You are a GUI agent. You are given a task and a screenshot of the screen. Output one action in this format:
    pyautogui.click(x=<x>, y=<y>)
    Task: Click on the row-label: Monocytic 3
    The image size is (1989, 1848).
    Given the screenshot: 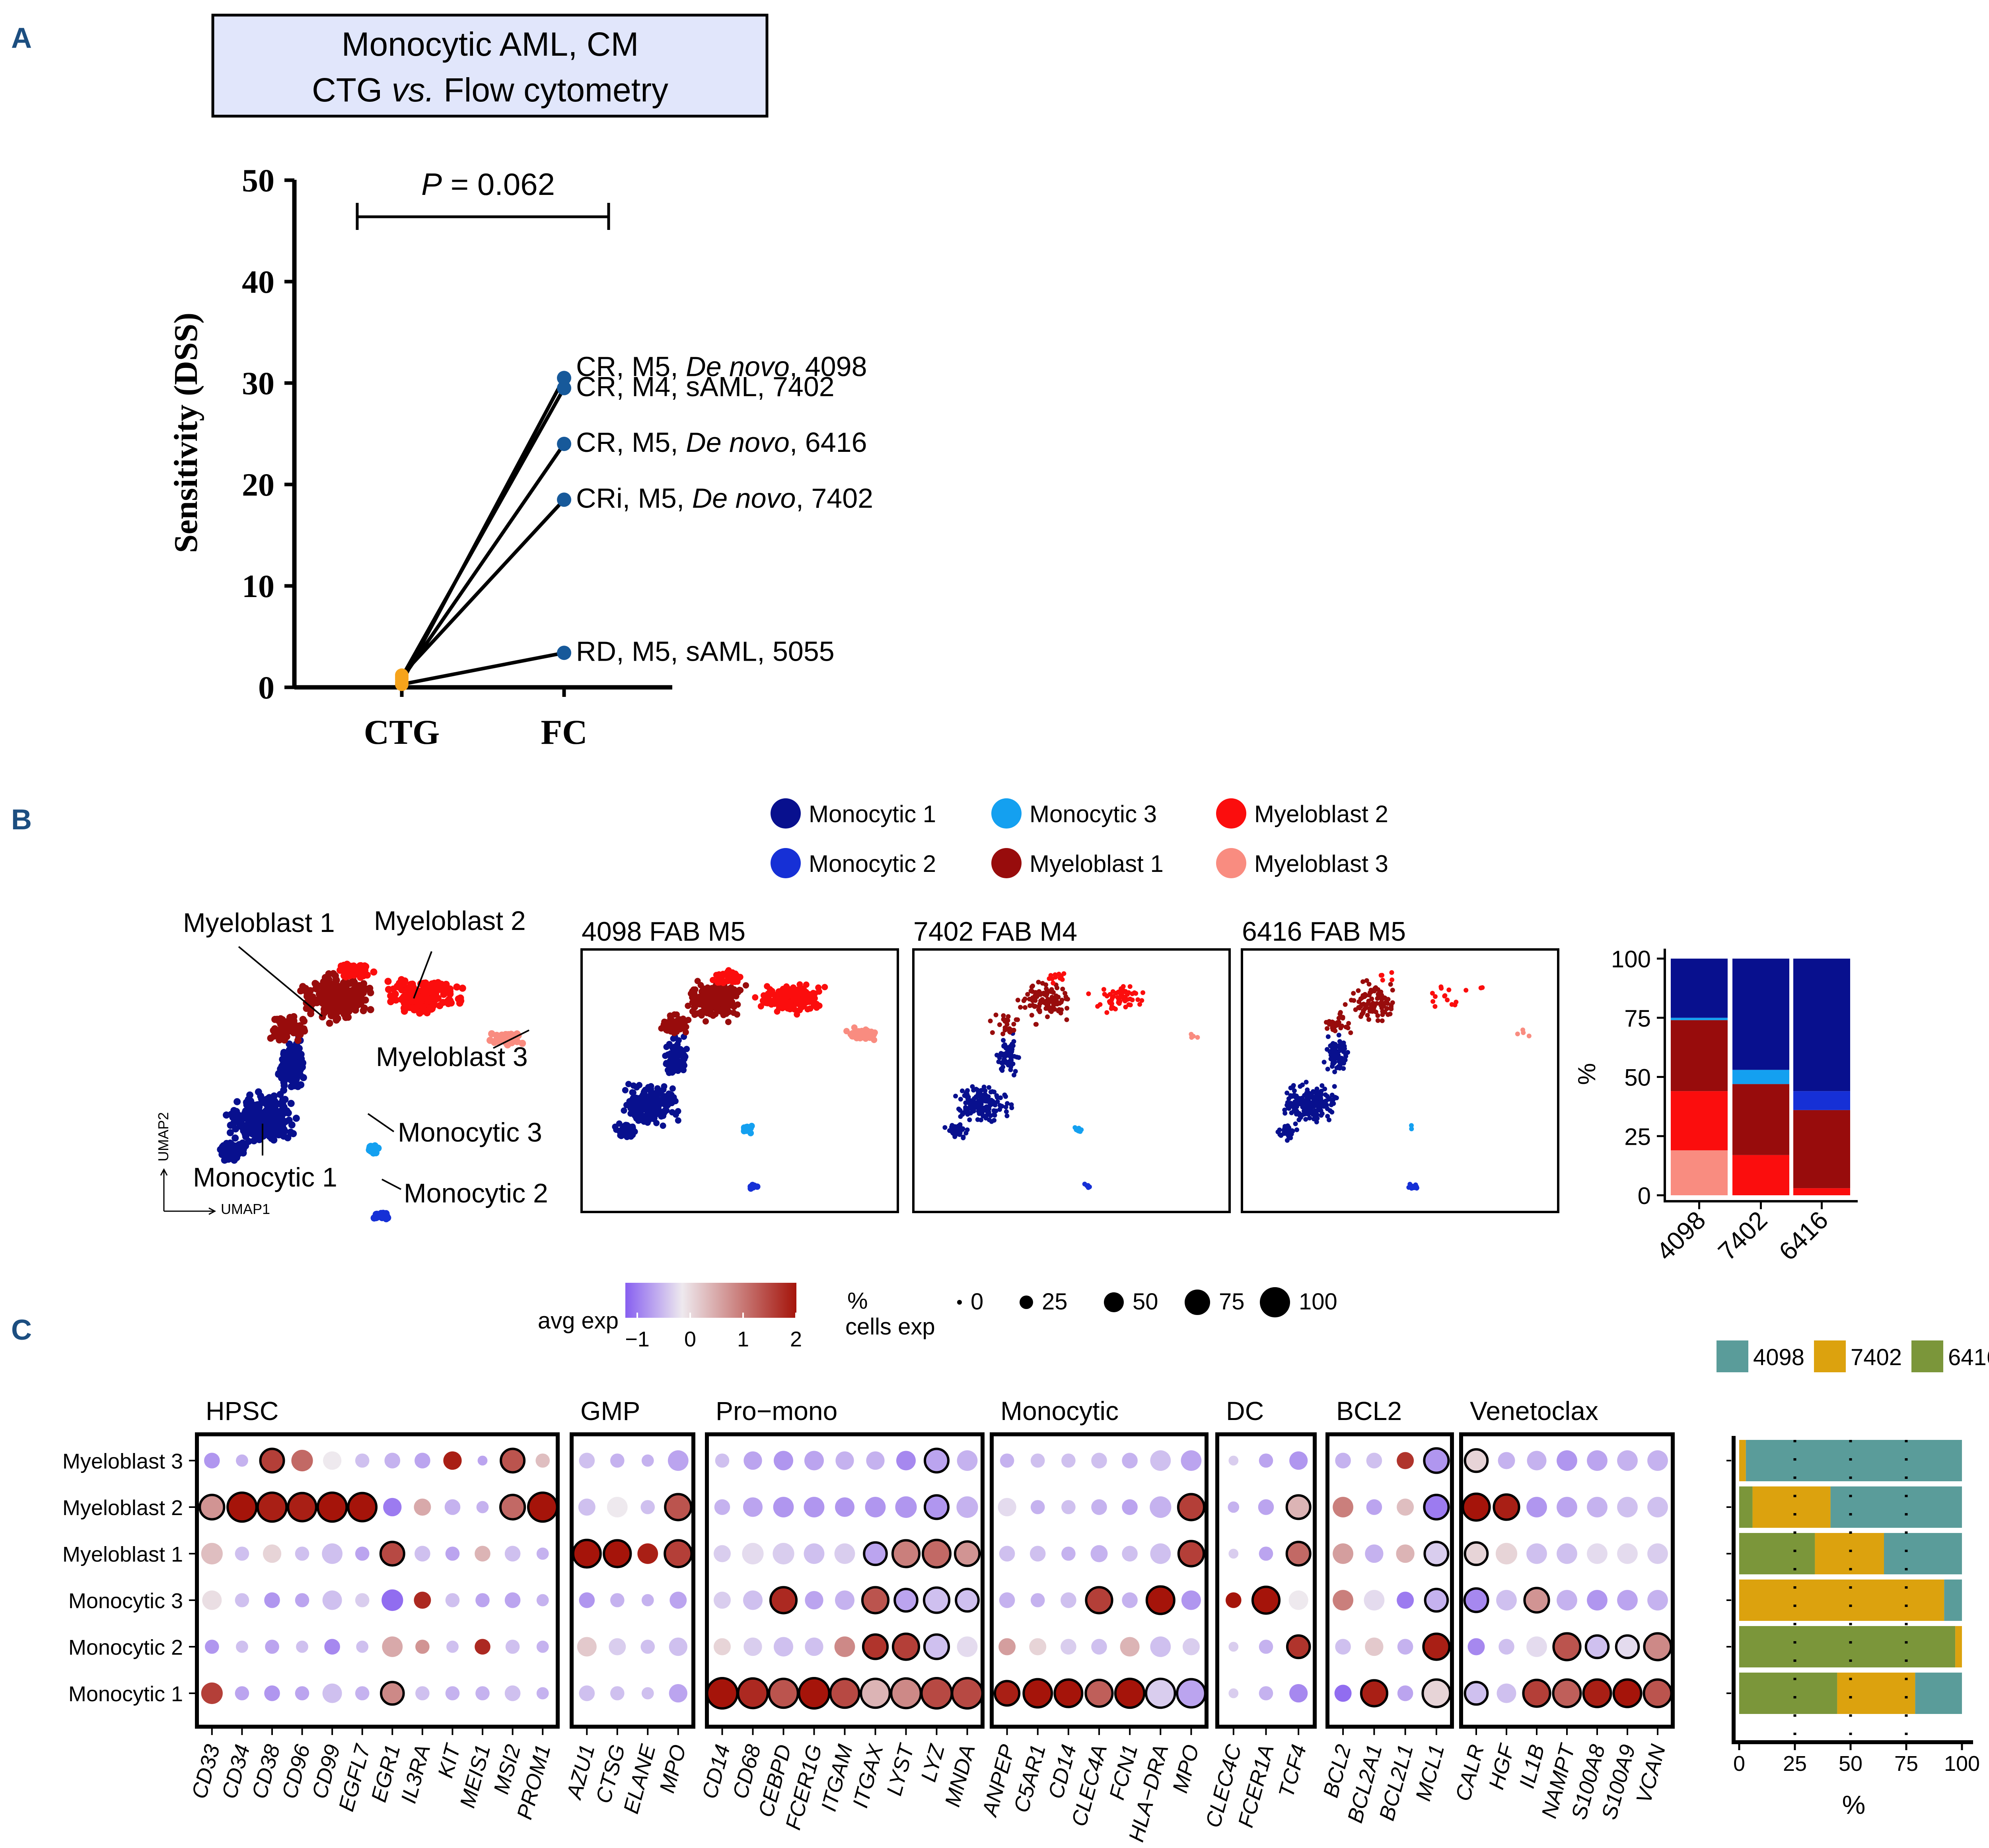 What is the action you would take?
    pyautogui.click(x=125, y=1601)
    